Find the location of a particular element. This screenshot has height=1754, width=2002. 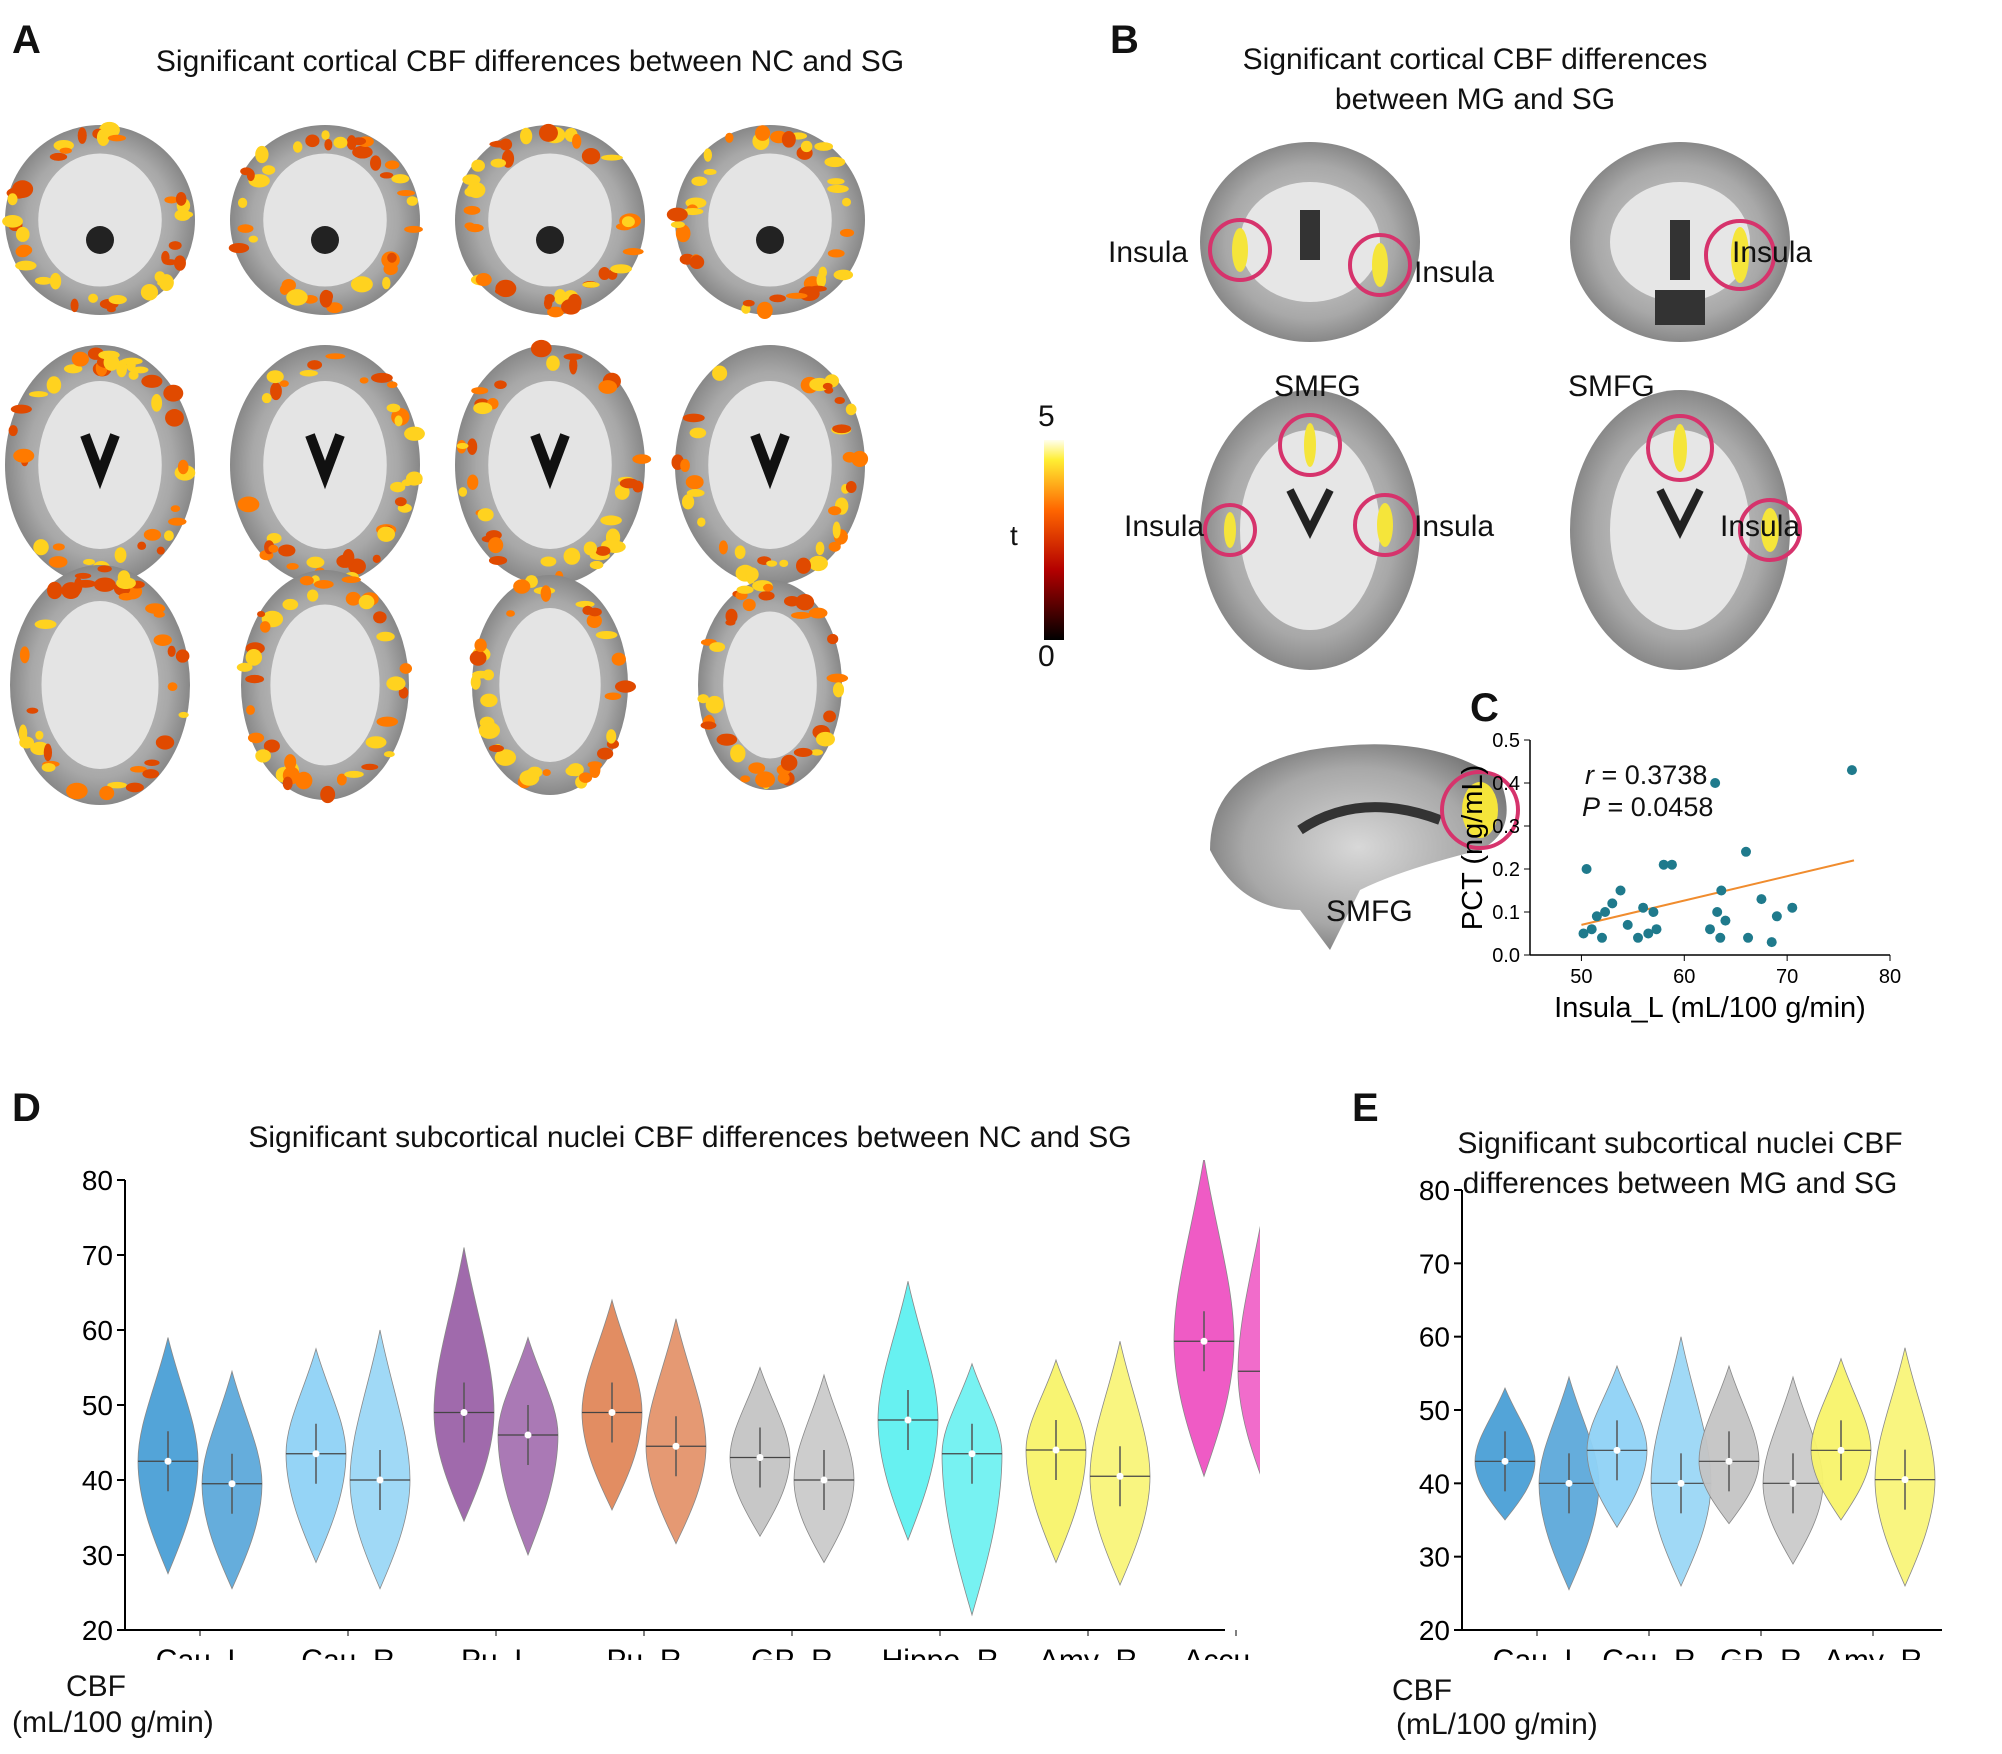

c-xlabel: Insula_L (mL/100 g/min) is located at coordinates (1710, 1008).